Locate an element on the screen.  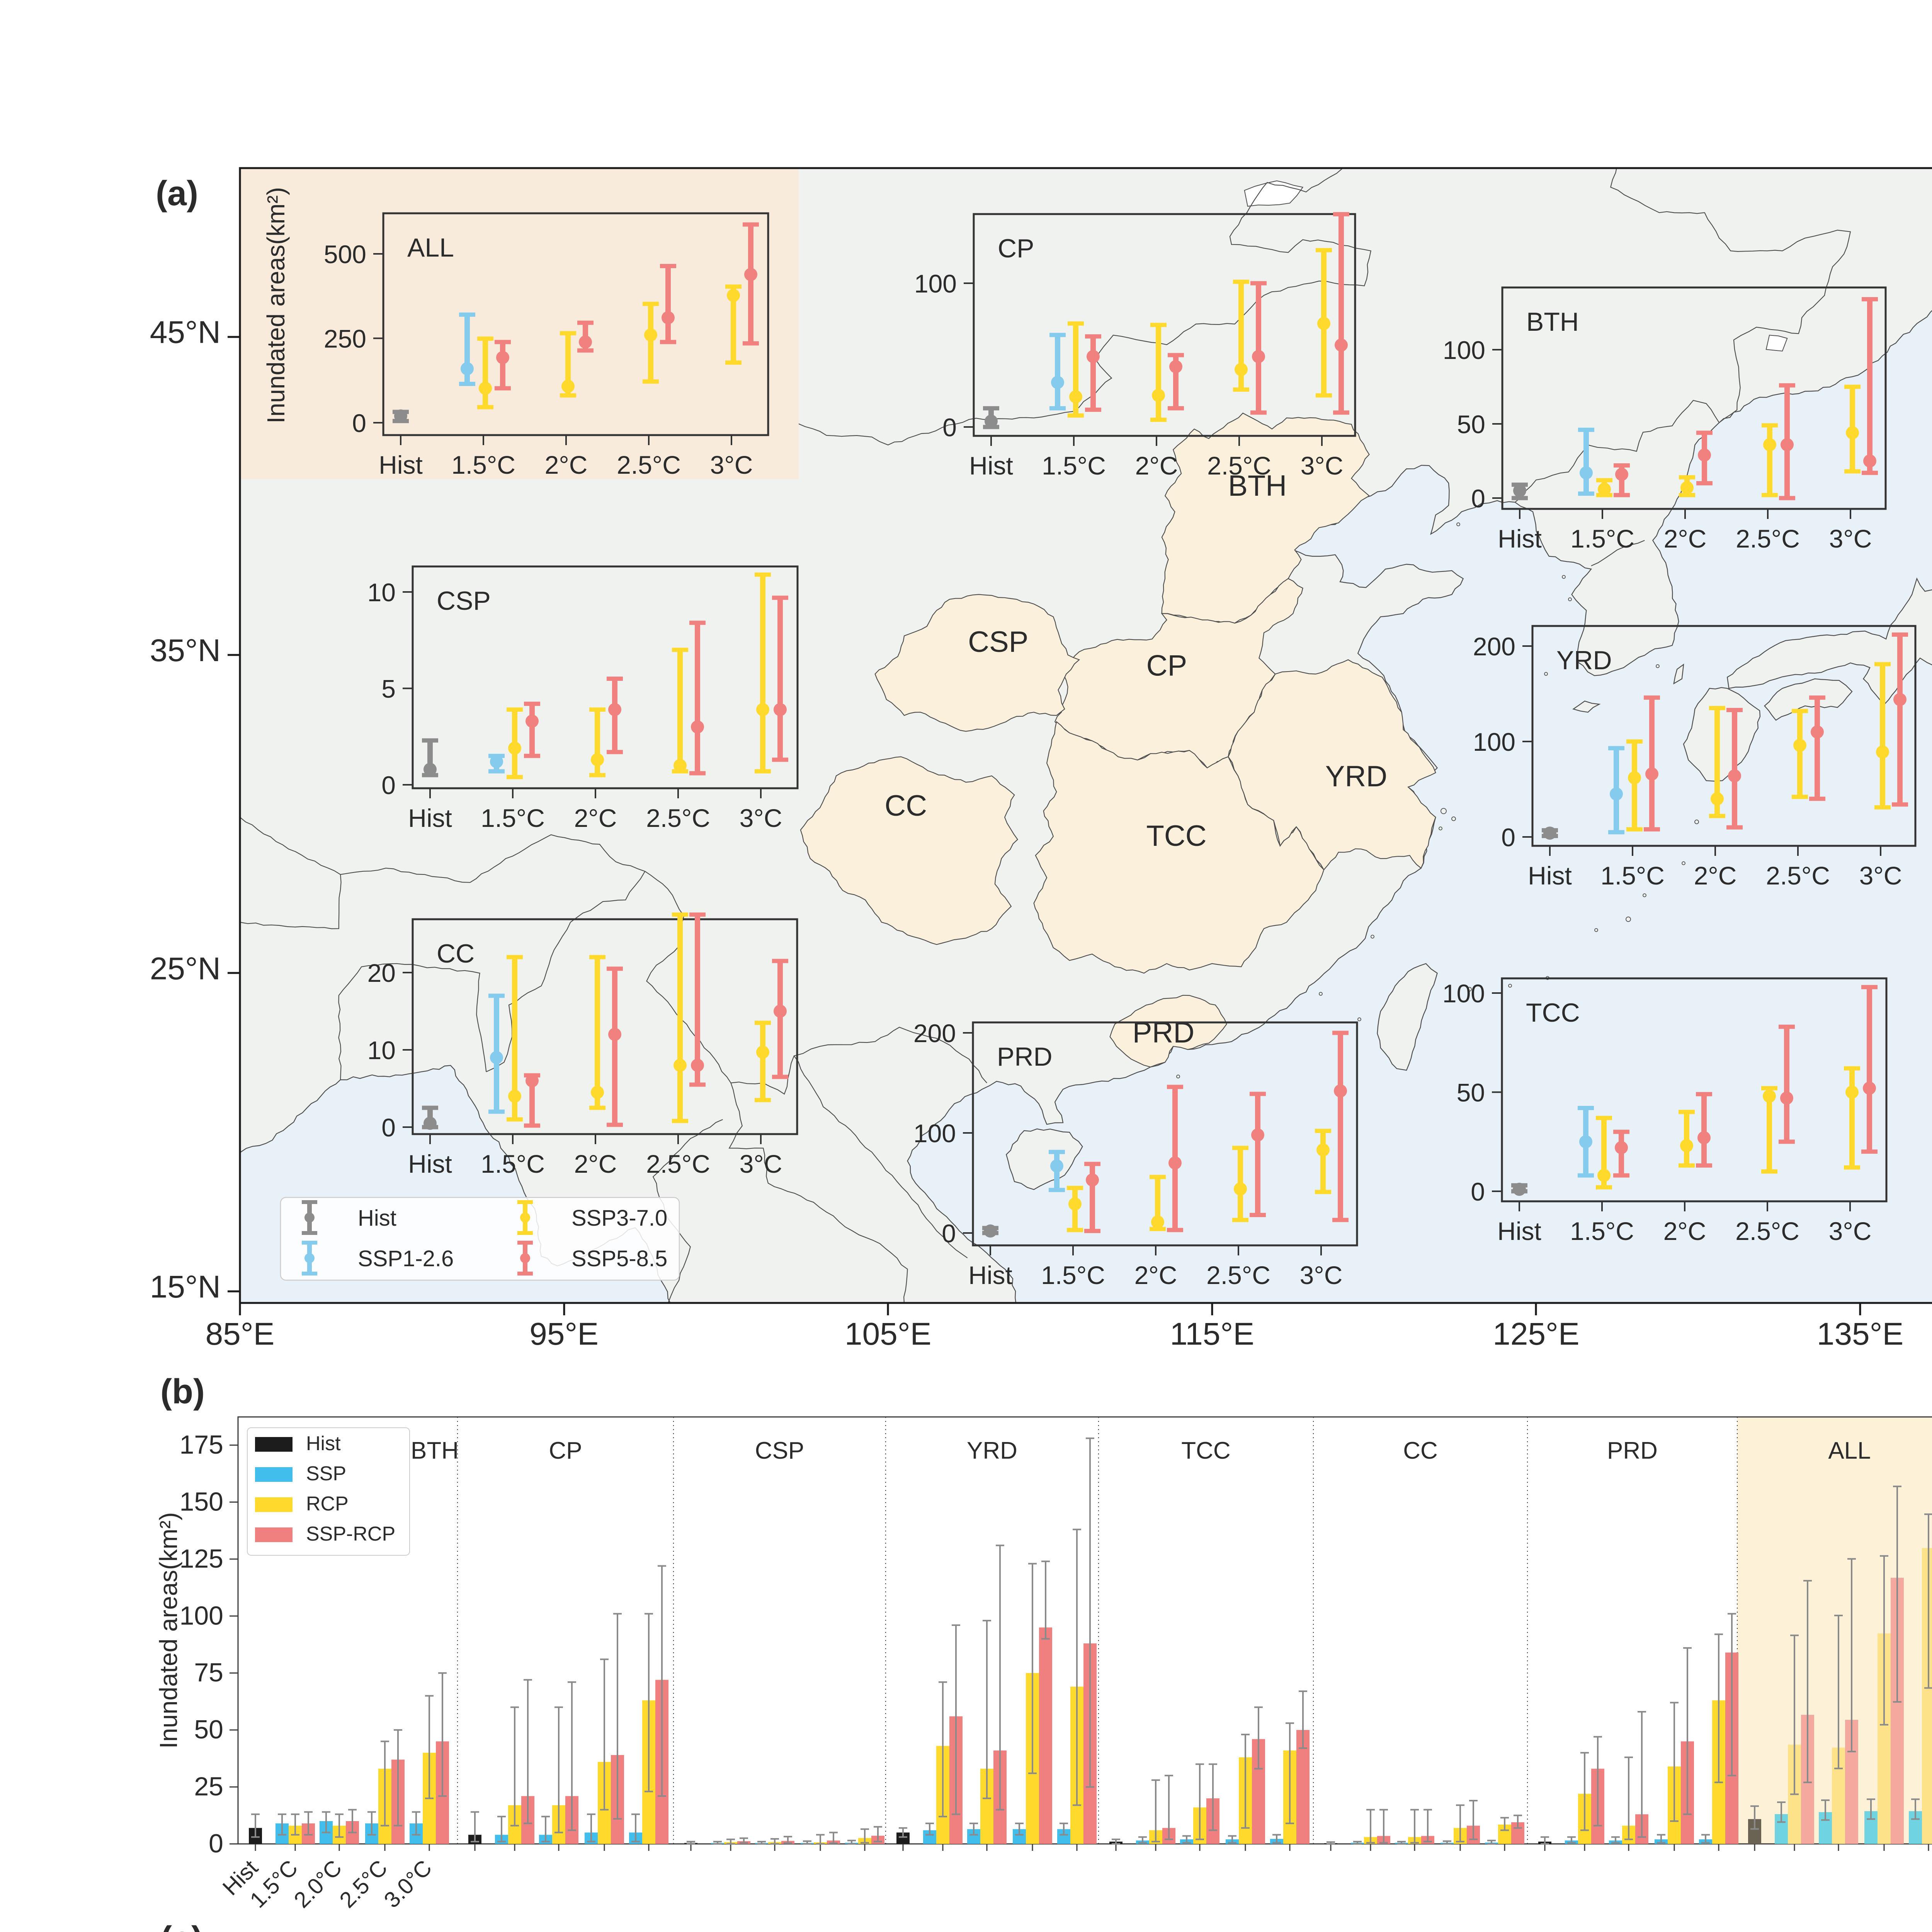
svg-text: 150 is located at coordinates (202, 1502).